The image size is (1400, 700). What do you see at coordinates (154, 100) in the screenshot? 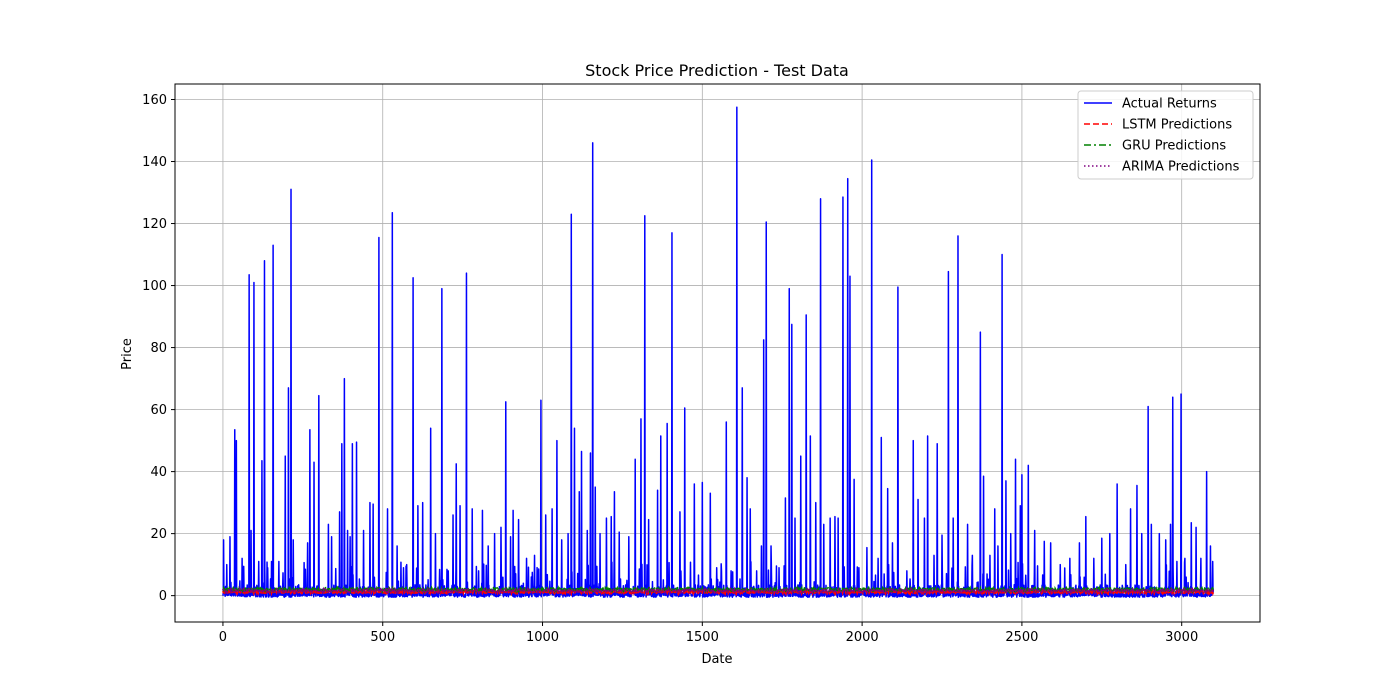
I see `y-tick-label: 160` at bounding box center [154, 100].